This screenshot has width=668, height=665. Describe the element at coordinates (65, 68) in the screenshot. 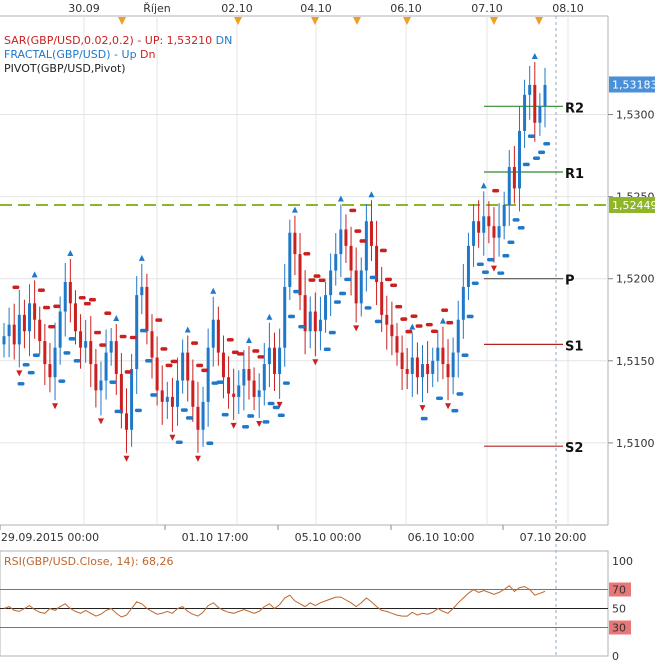

I see `pivot-legend: PIVOT(GBP/USD,Pivot)` at that location.